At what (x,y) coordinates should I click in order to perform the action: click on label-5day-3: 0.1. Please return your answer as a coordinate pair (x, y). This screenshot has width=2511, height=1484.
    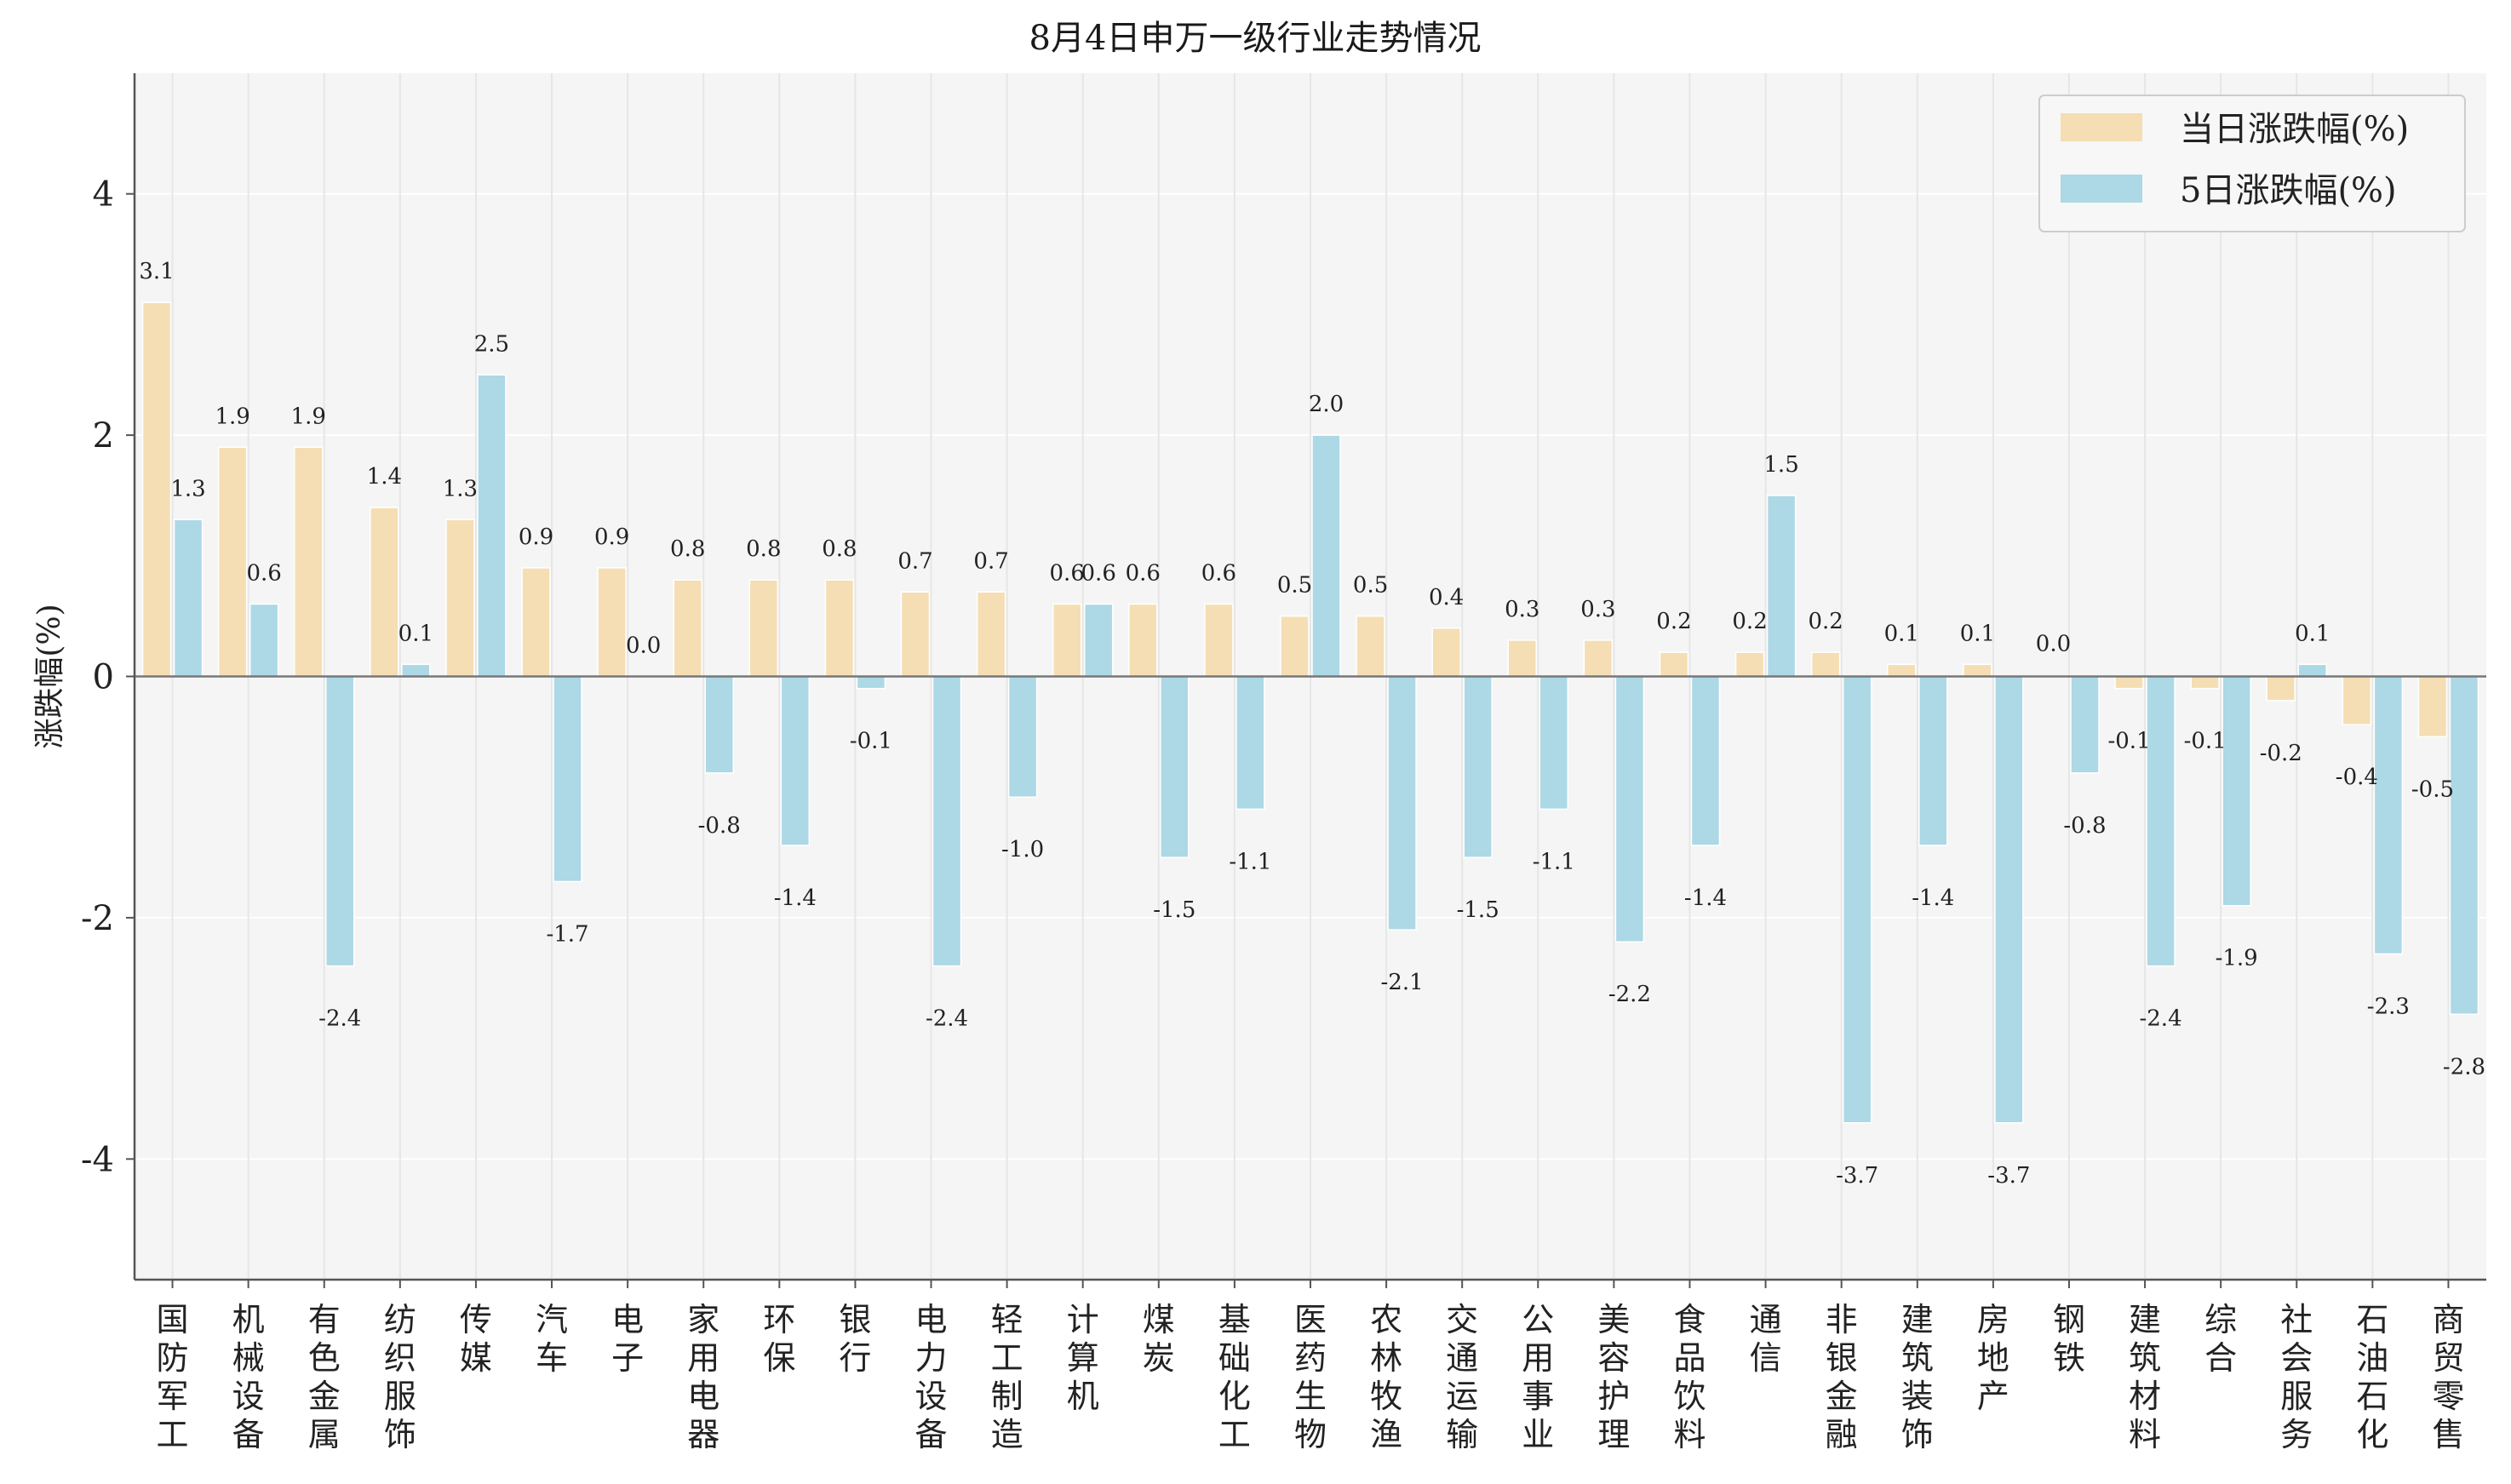
    Looking at the image, I should click on (415, 634).